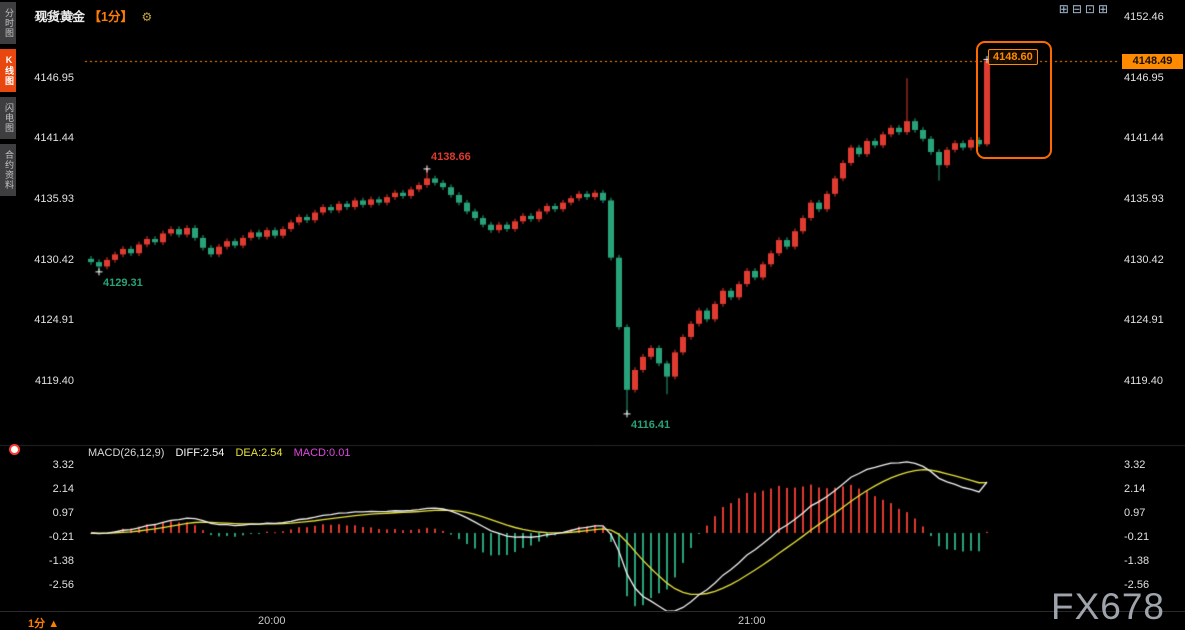 Image resolution: width=1185 pixels, height=630 pixels. Describe the element at coordinates (63, 489) in the screenshot. I see `macd-axis-label-left: 2.14` at that location.